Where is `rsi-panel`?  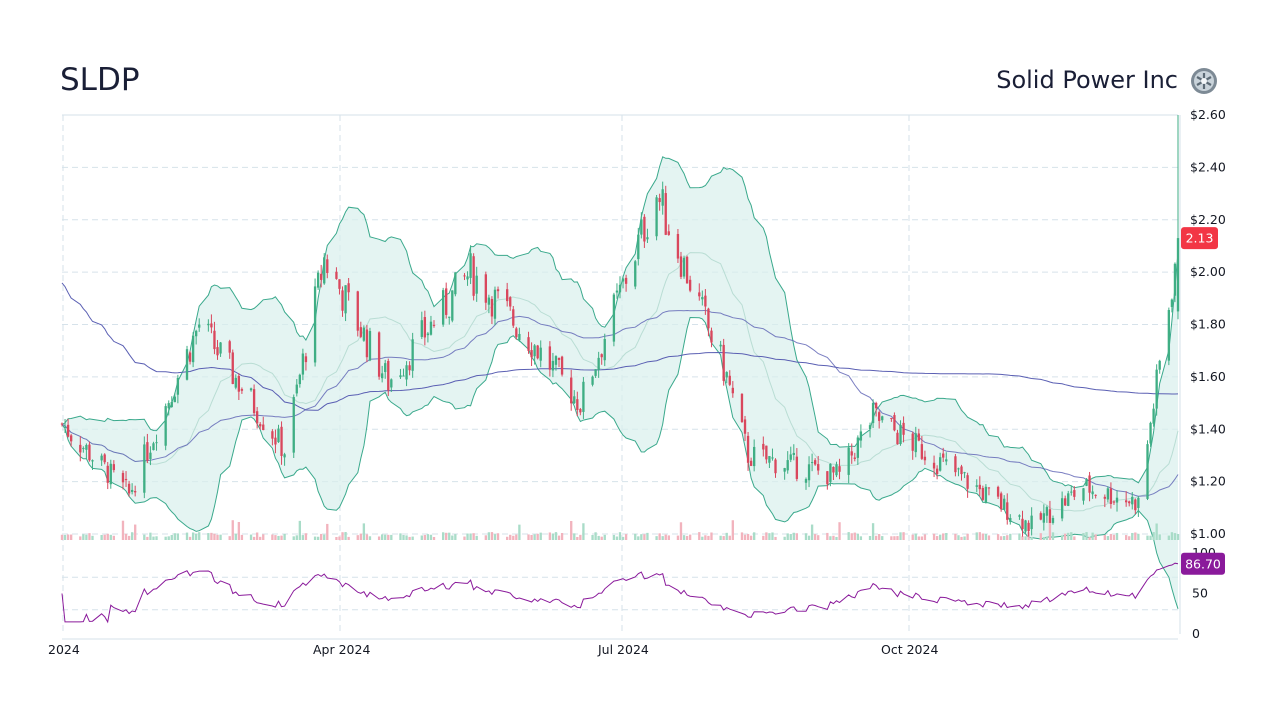 rsi-panel is located at coordinates (620, 593).